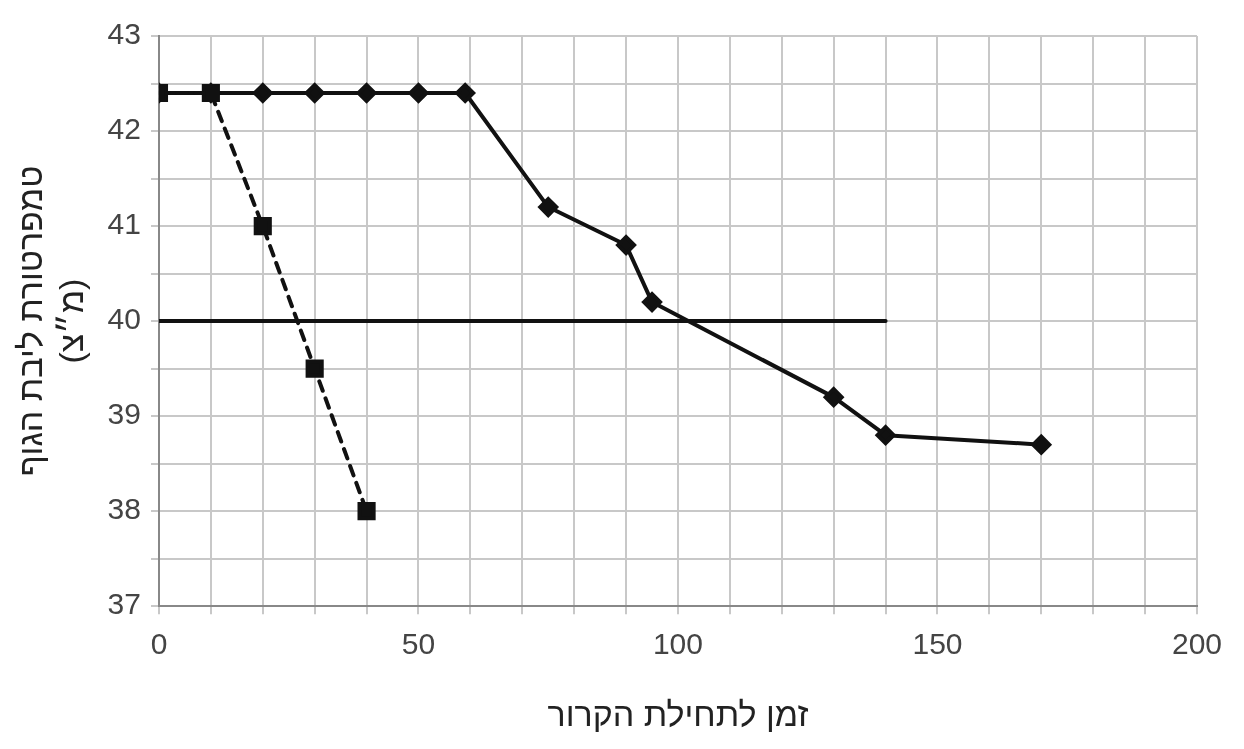 This screenshot has width=1244, height=749. Describe the element at coordinates (124, 224) in the screenshot. I see `y-tick-label: 41` at that location.